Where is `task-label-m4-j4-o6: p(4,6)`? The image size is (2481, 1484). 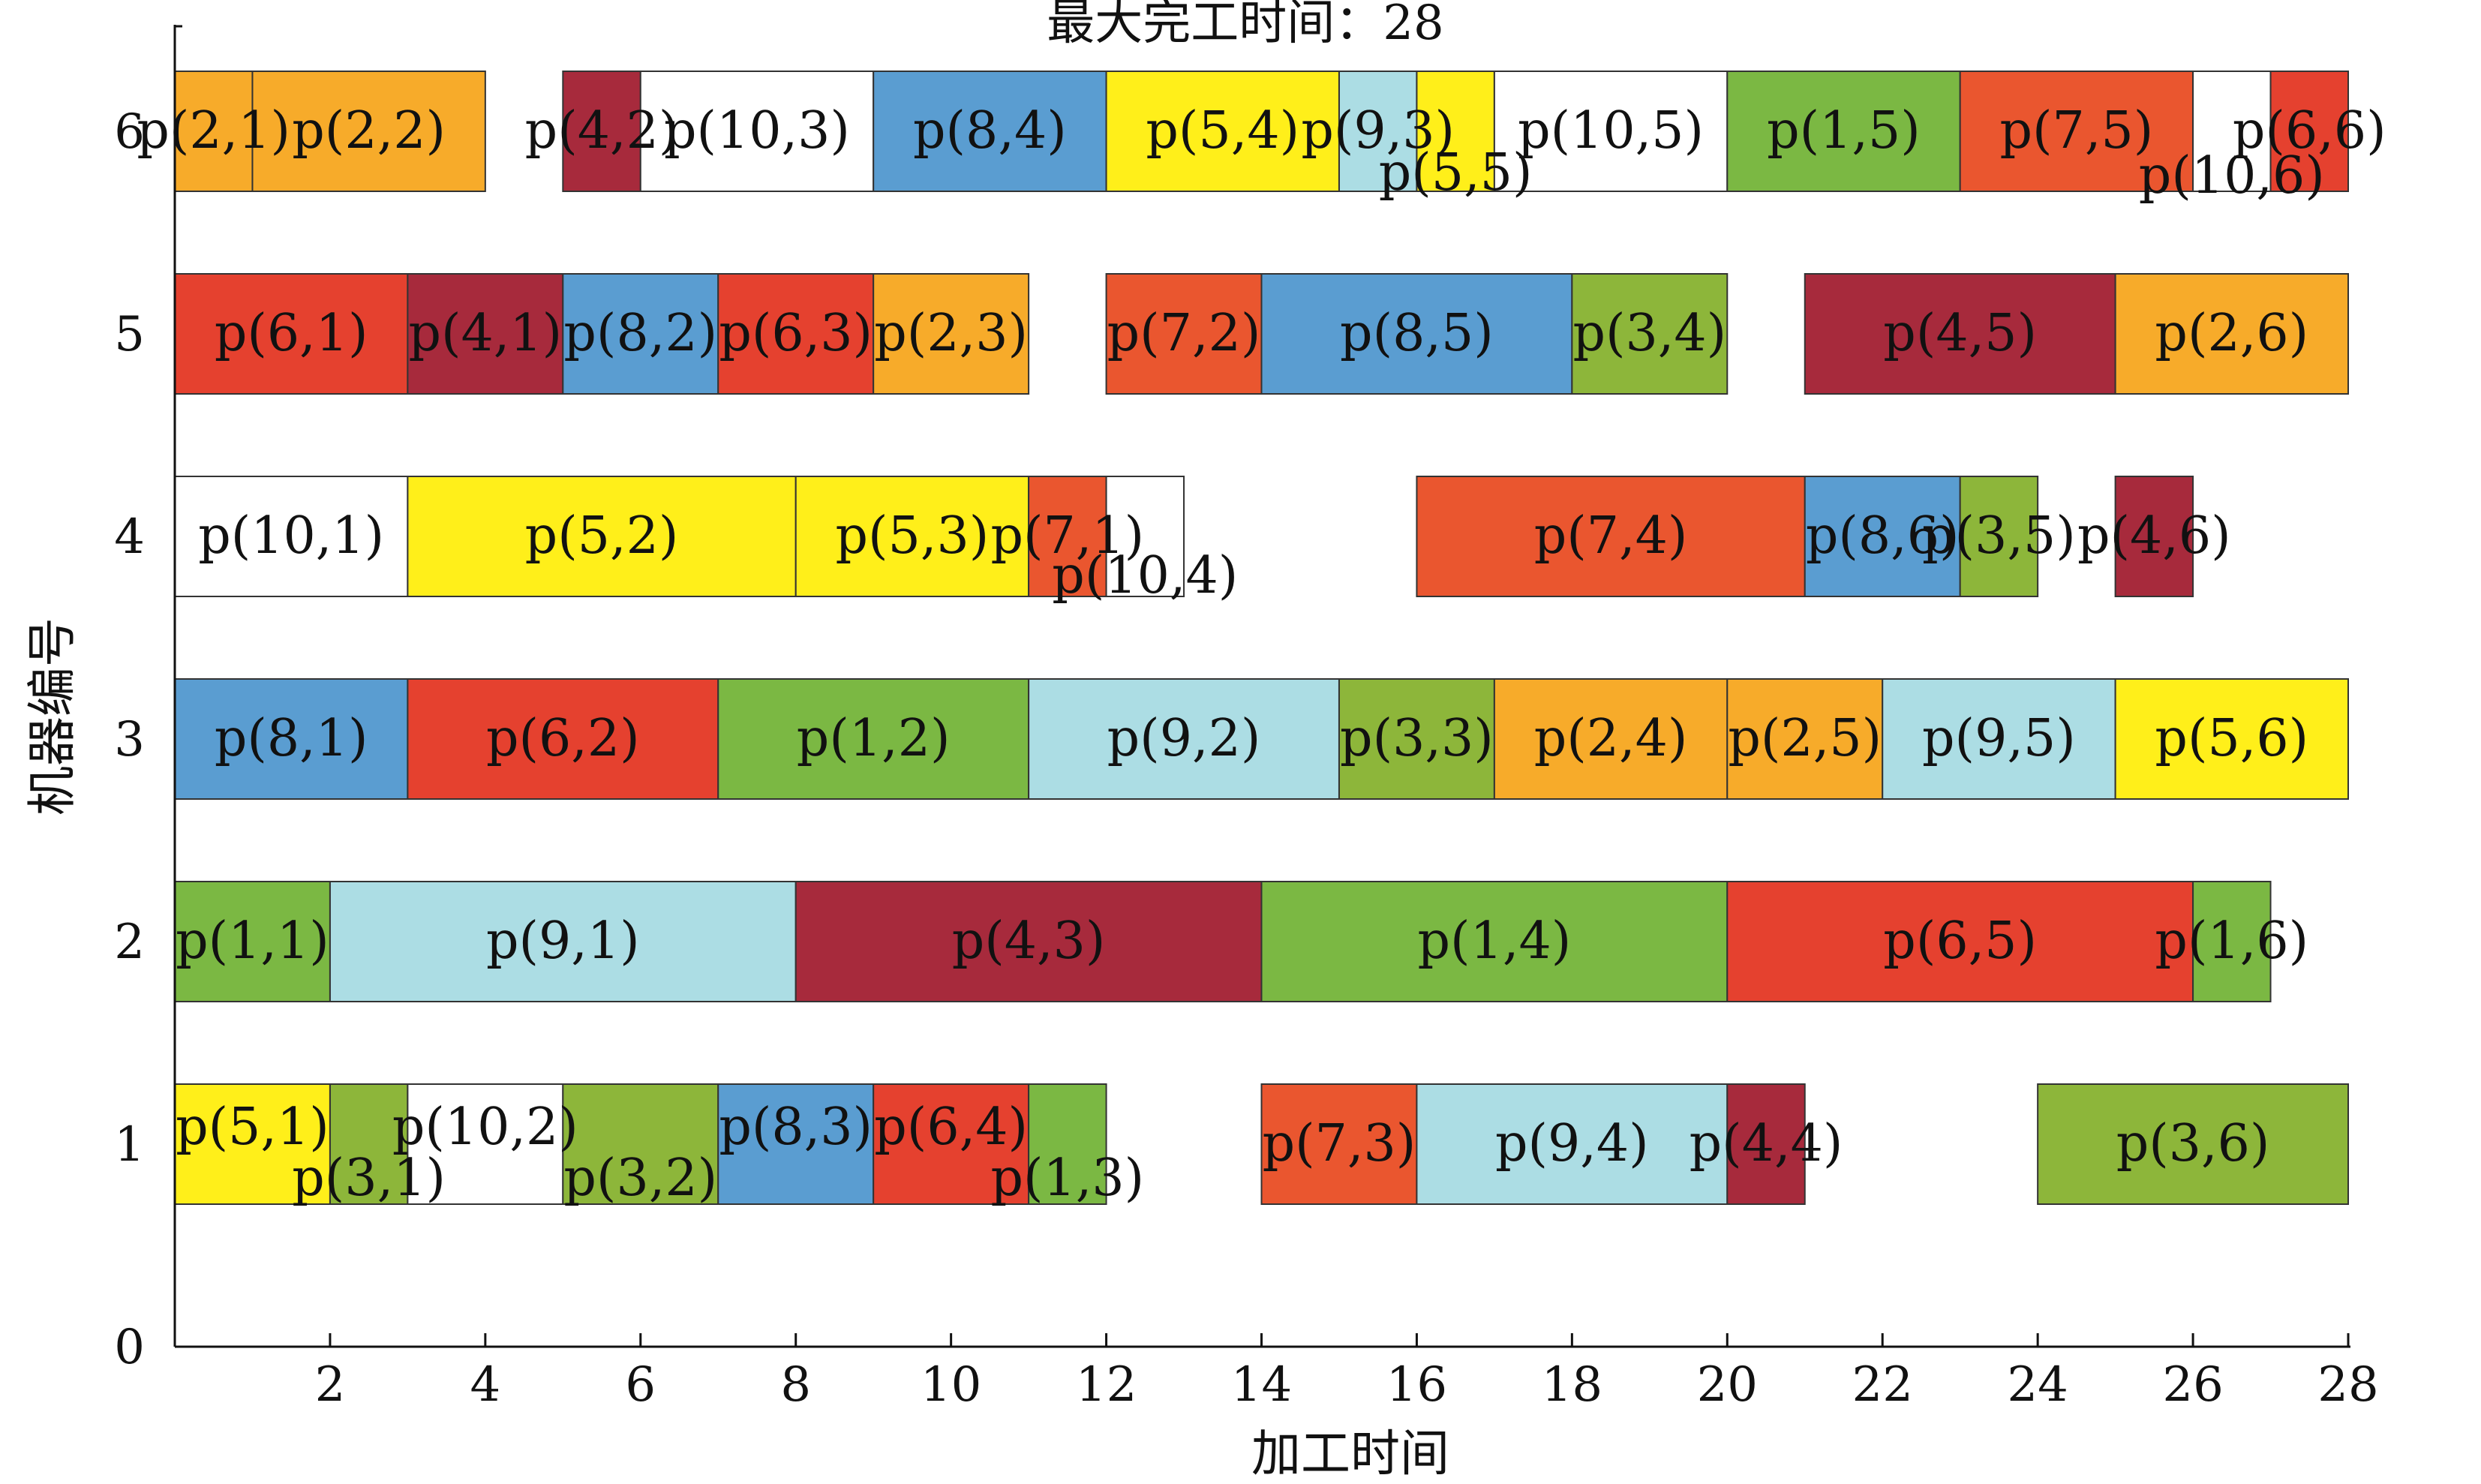
task-label-m4-j4-o6: p(4,6) is located at coordinates (2154, 536).